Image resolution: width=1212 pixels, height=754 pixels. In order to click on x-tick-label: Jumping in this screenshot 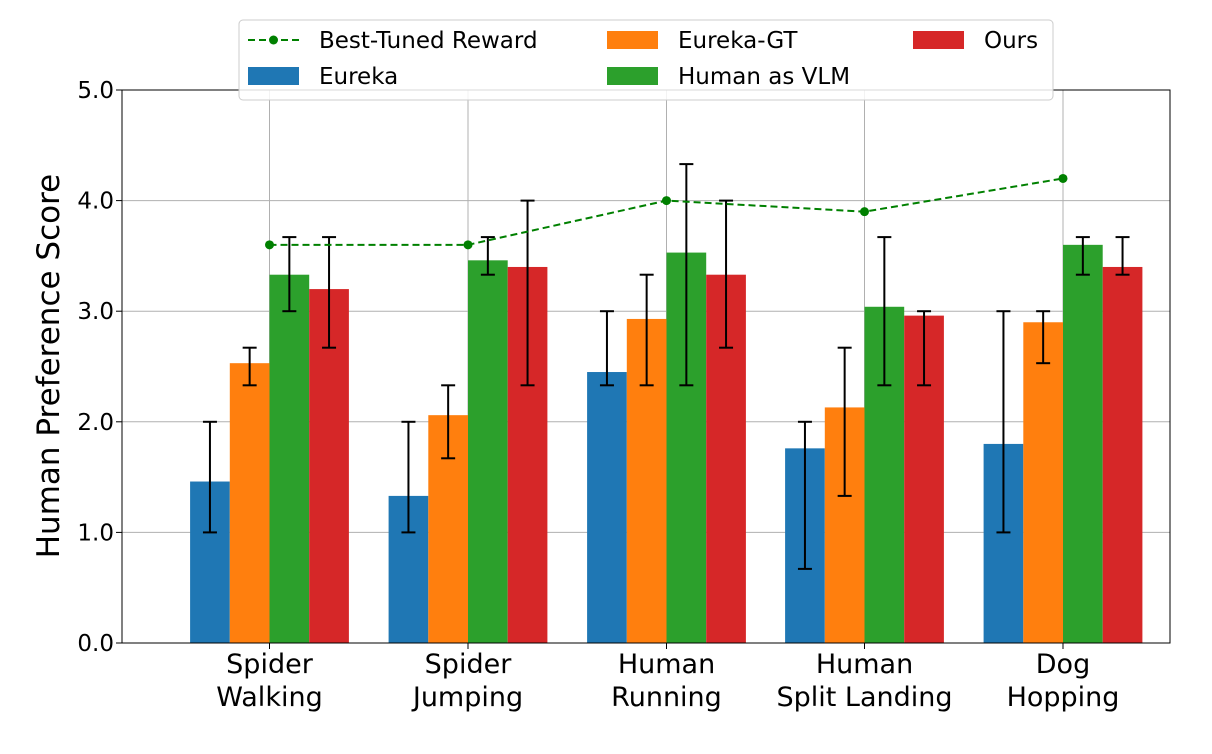, I will do `click(467, 697)`.